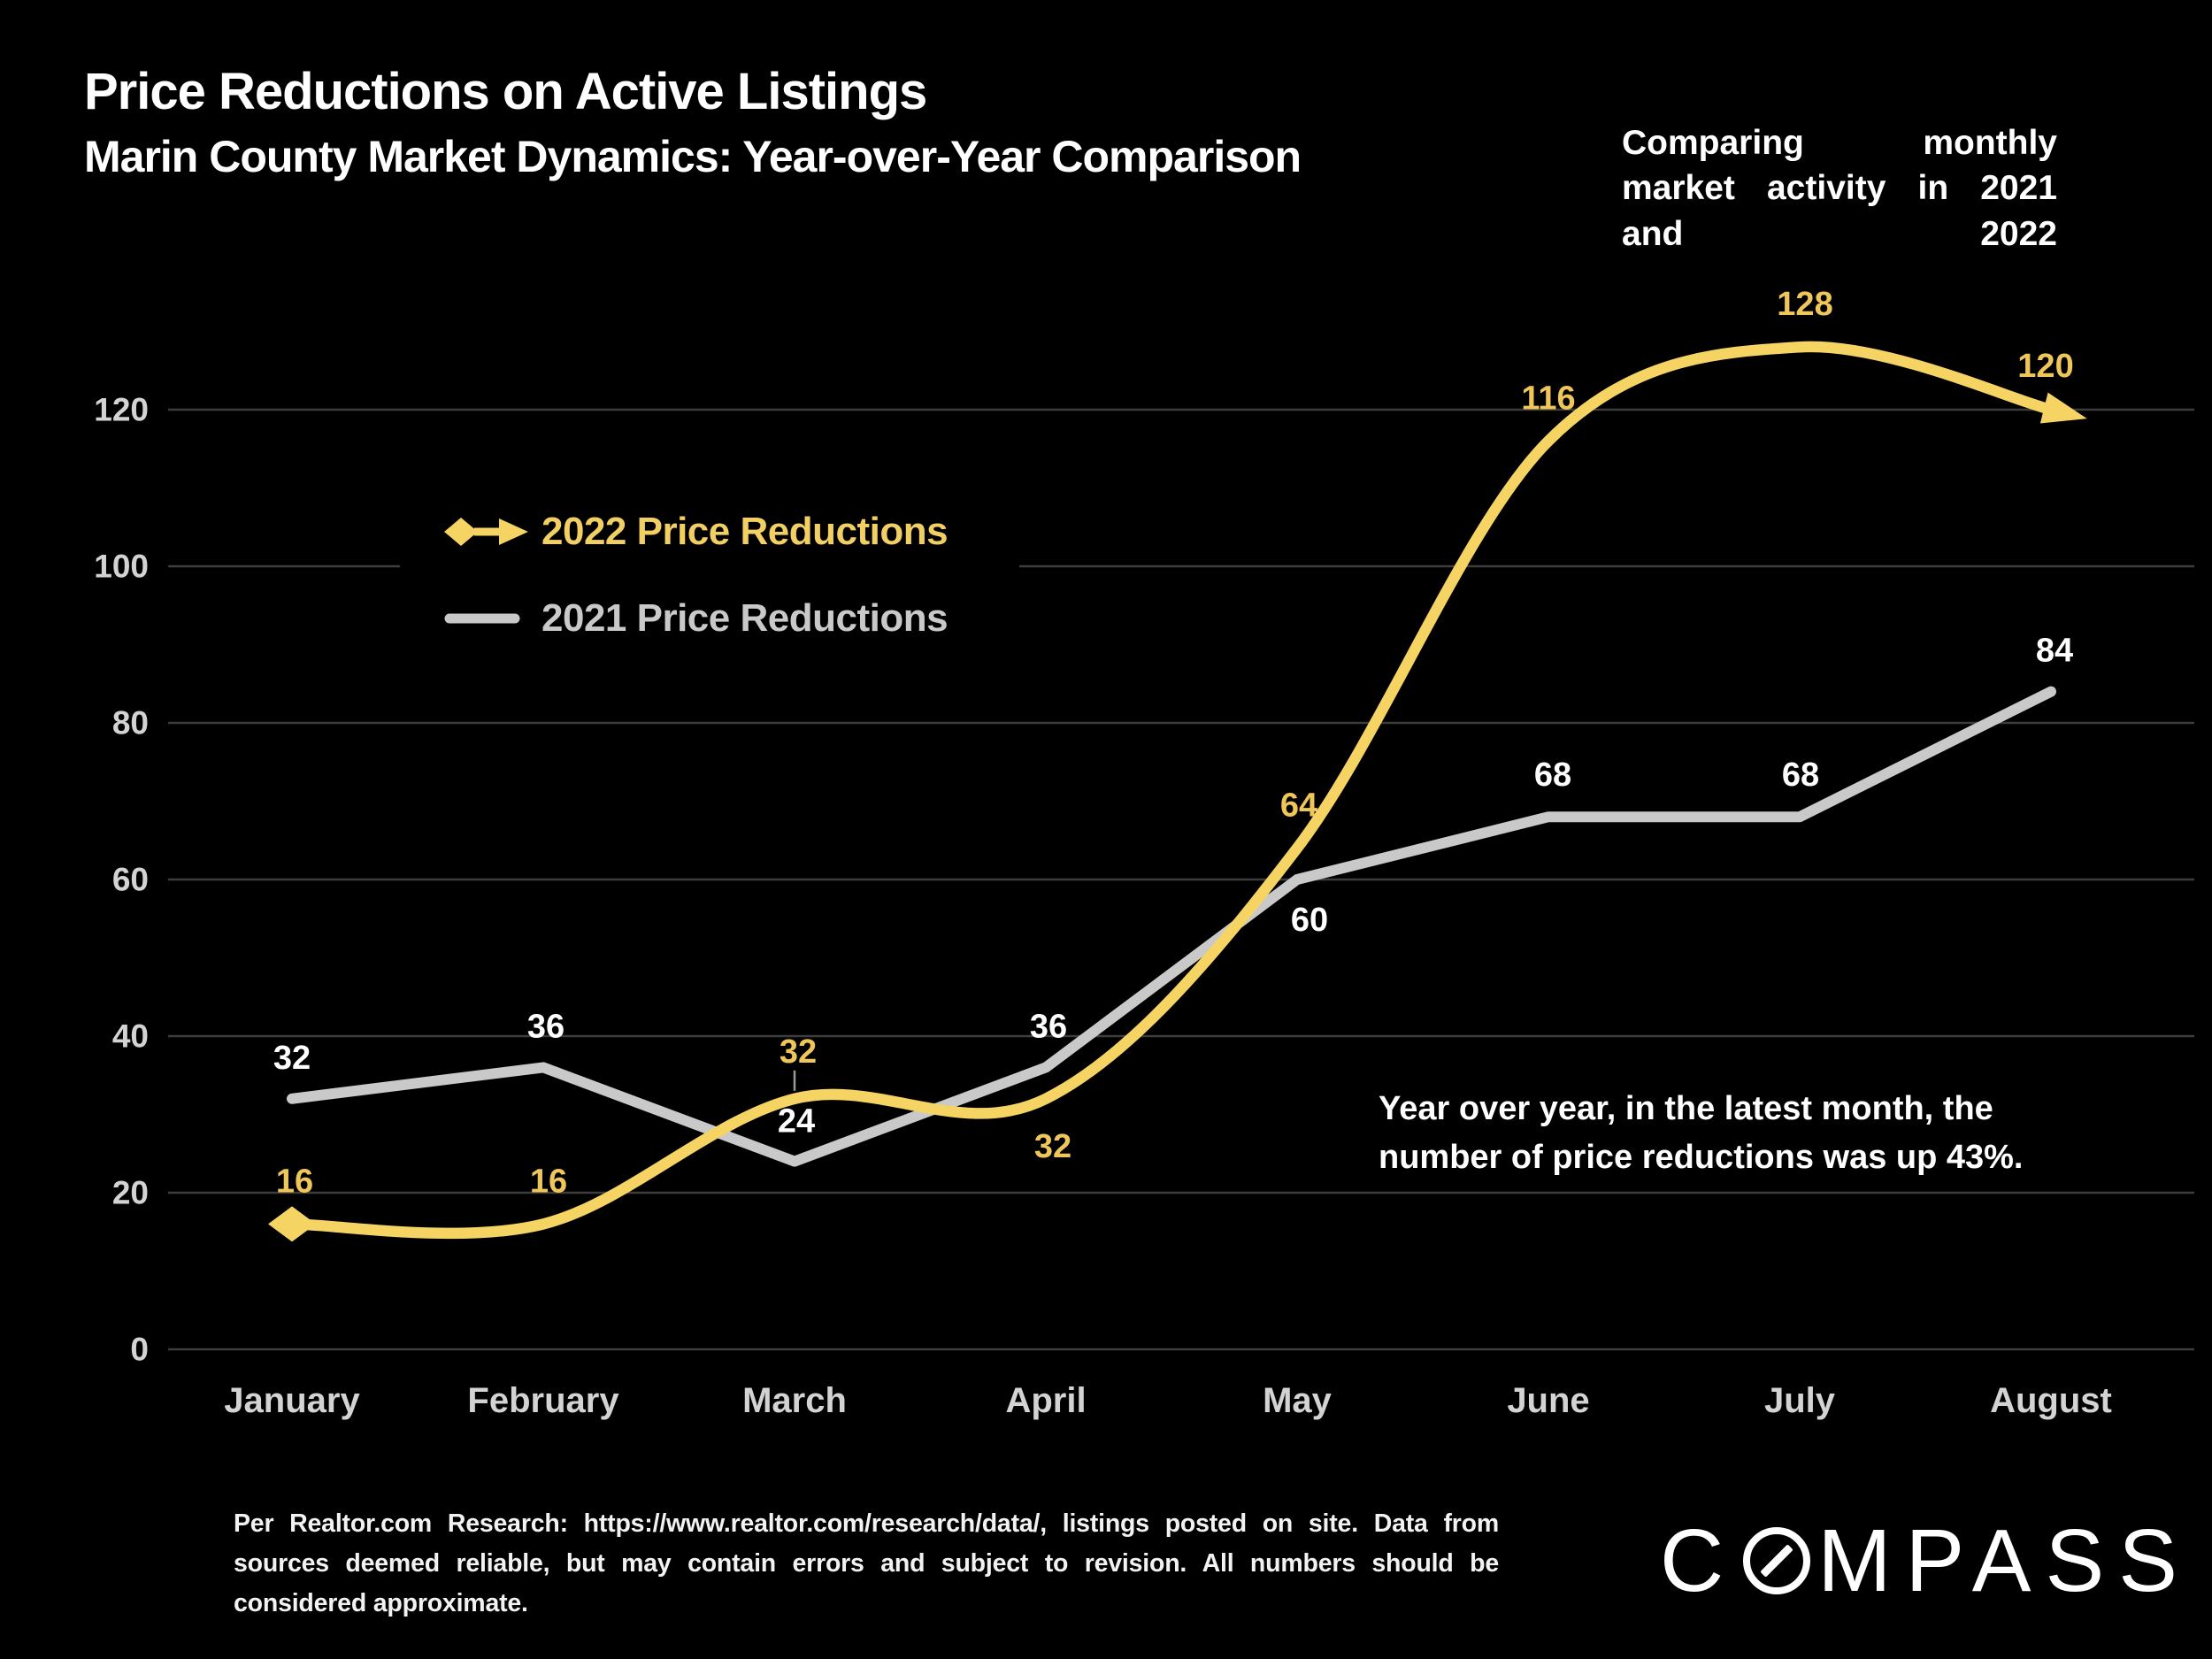 The width and height of the screenshot is (2212, 1659). I want to click on y-tick-label-100: 100, so click(122, 567).